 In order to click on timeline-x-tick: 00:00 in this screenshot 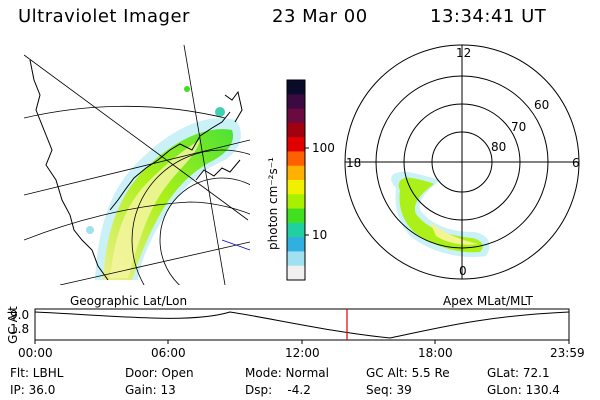, I will do `click(35, 353)`.